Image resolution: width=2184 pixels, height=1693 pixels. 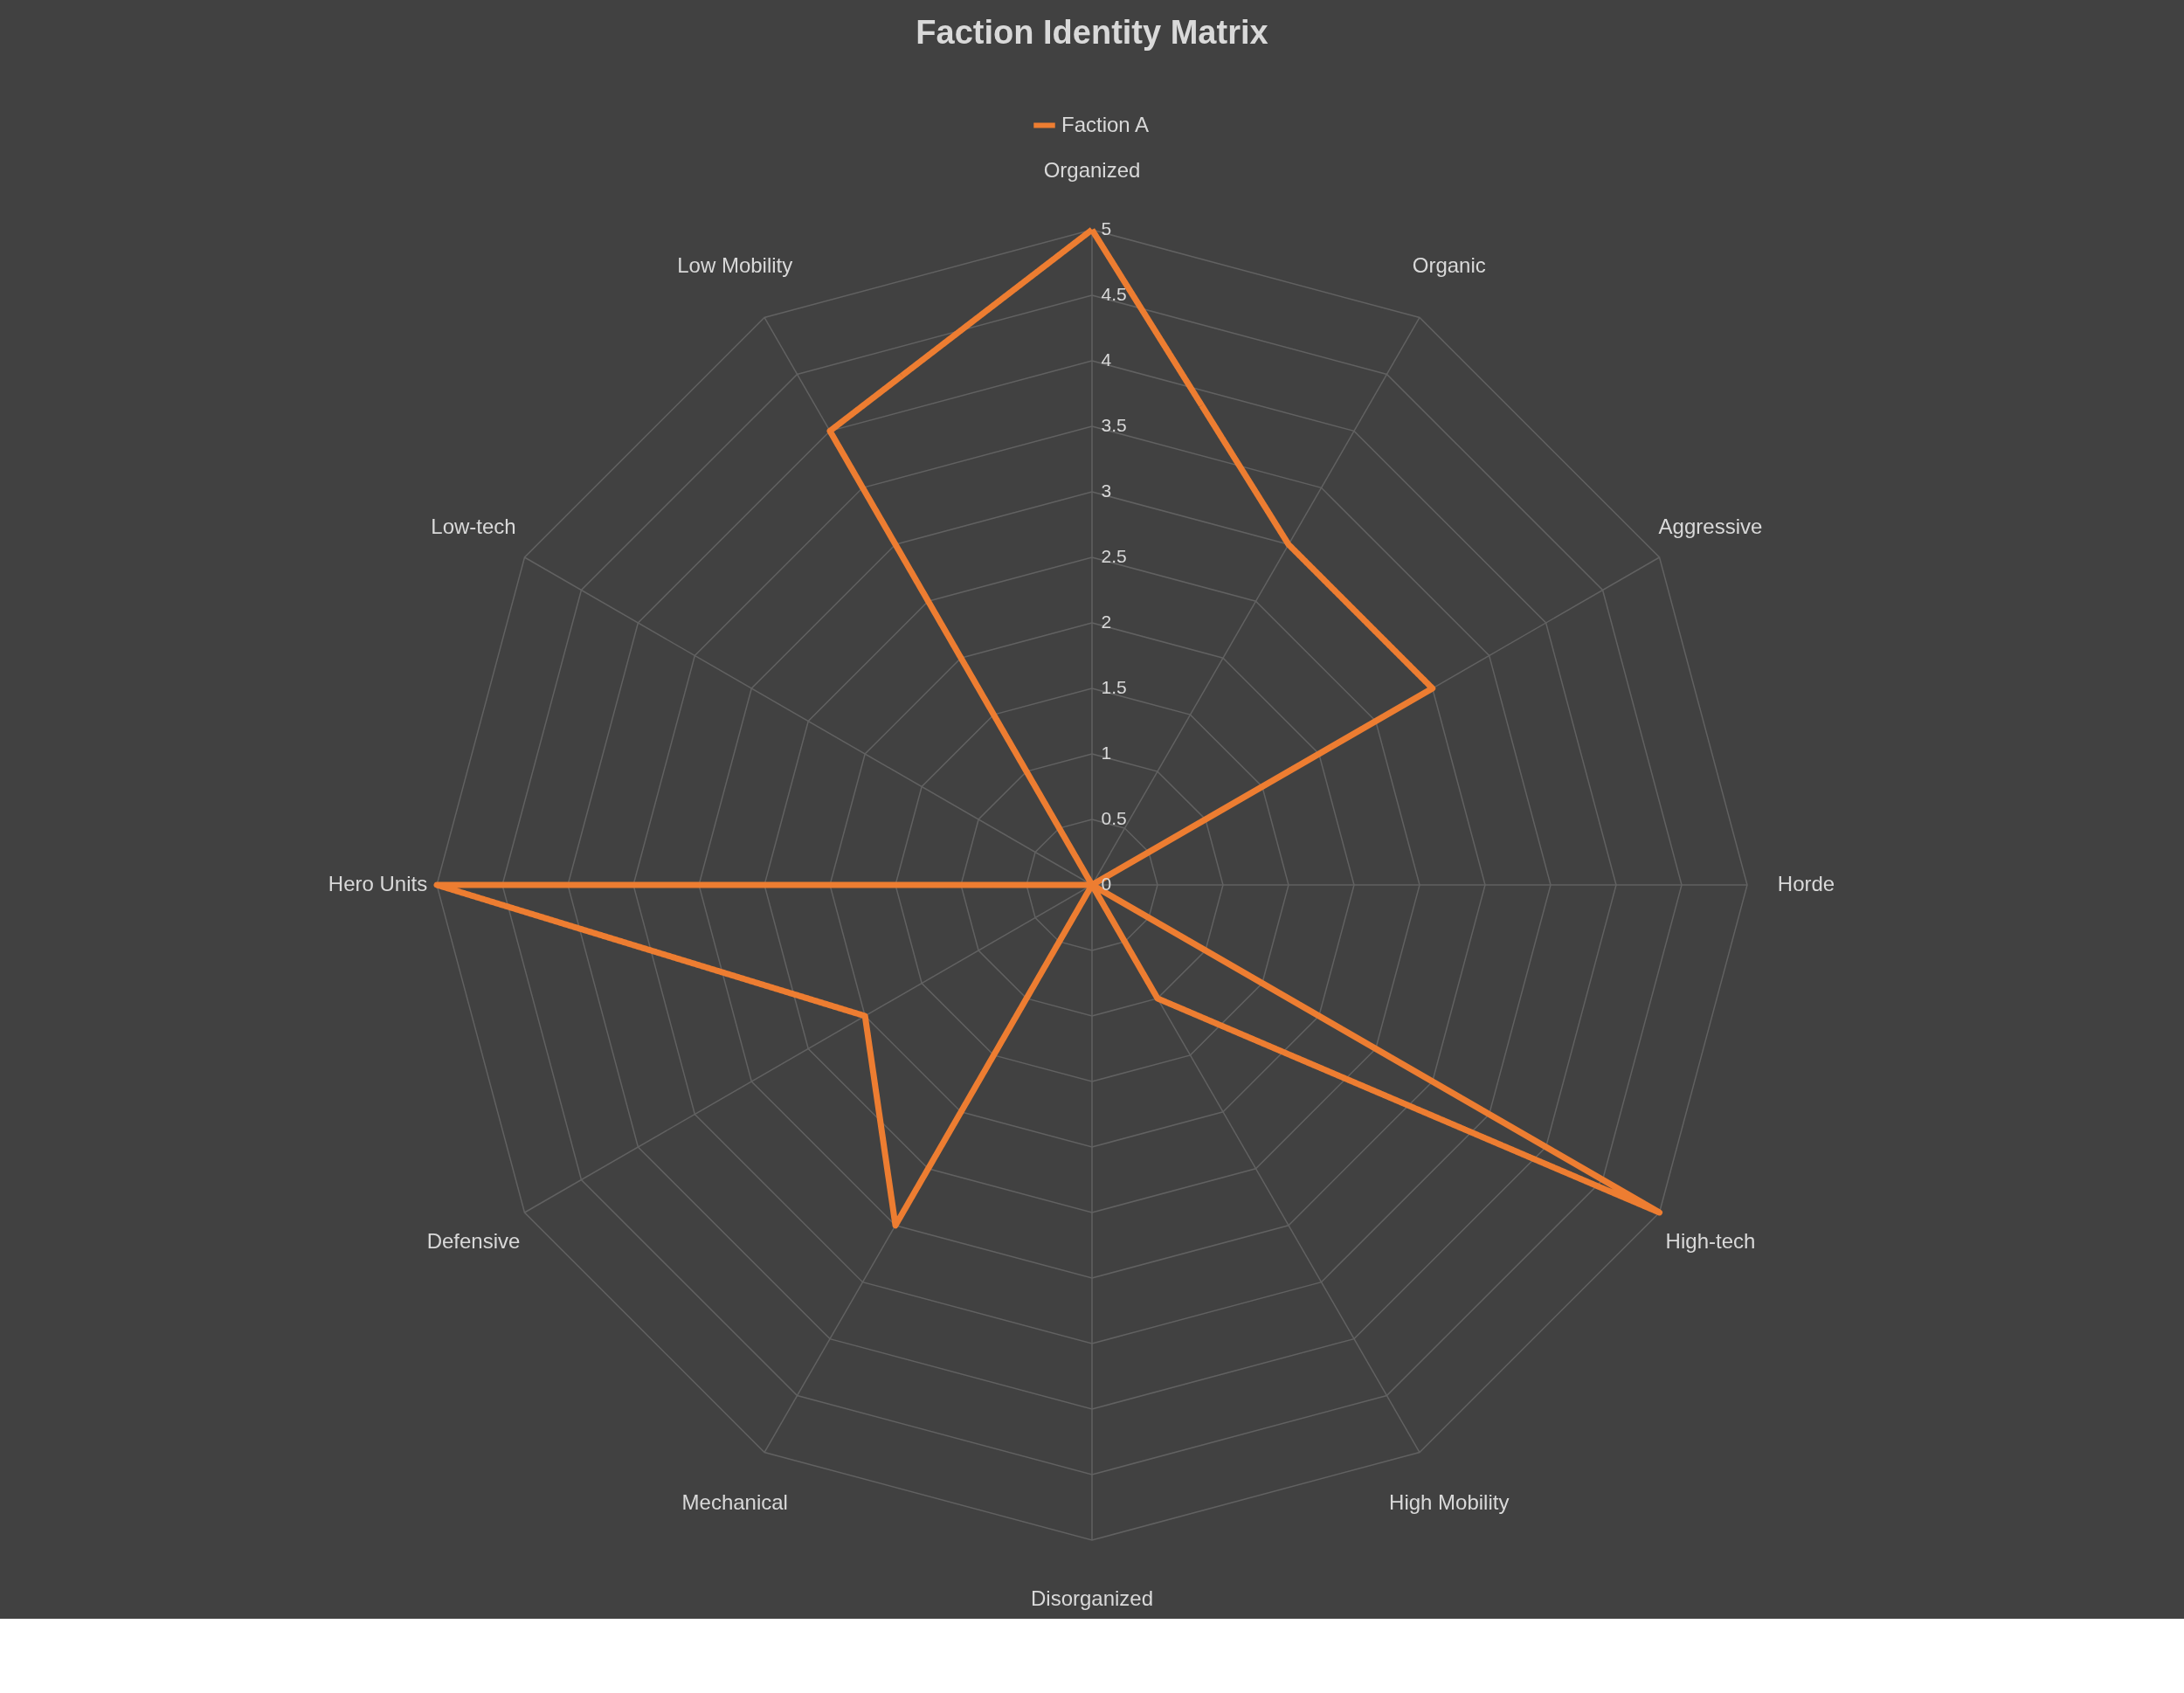 I want to click on chart-title: Faction Identity Matrix, so click(x=1092, y=32).